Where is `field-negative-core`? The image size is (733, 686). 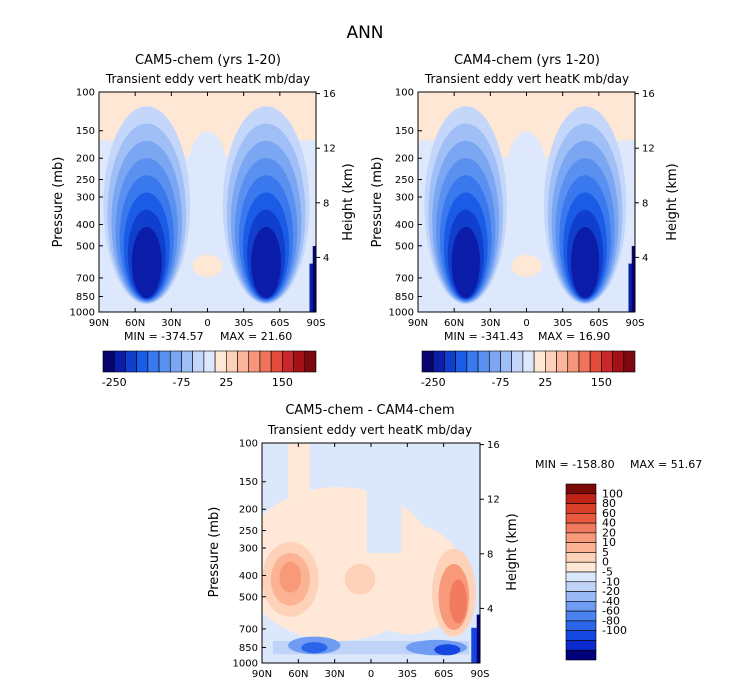
field-negative-core is located at coordinates (266, 262).